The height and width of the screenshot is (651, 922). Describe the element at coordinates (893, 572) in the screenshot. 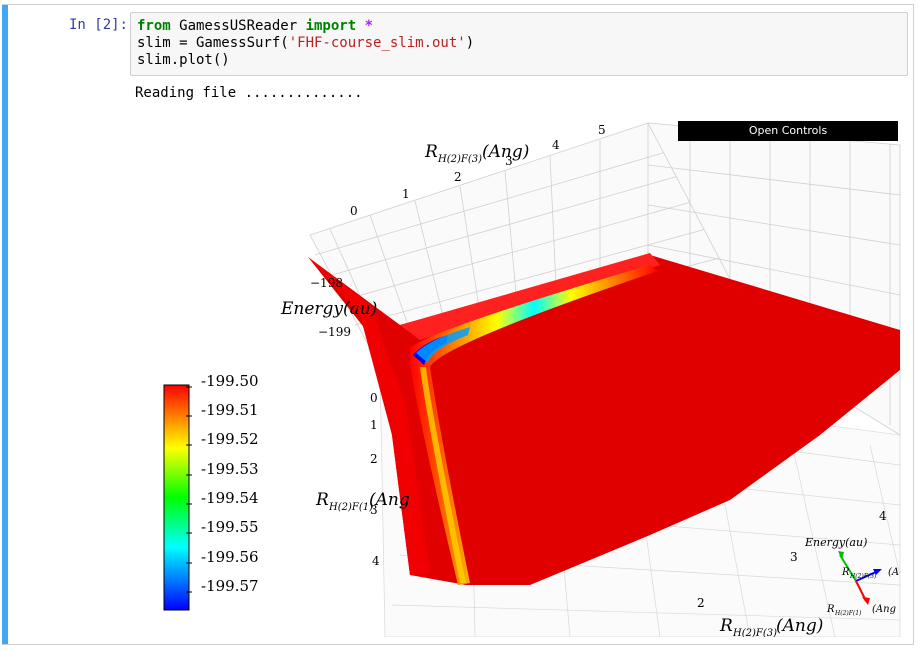

I see `svg-text: (A` at that location.